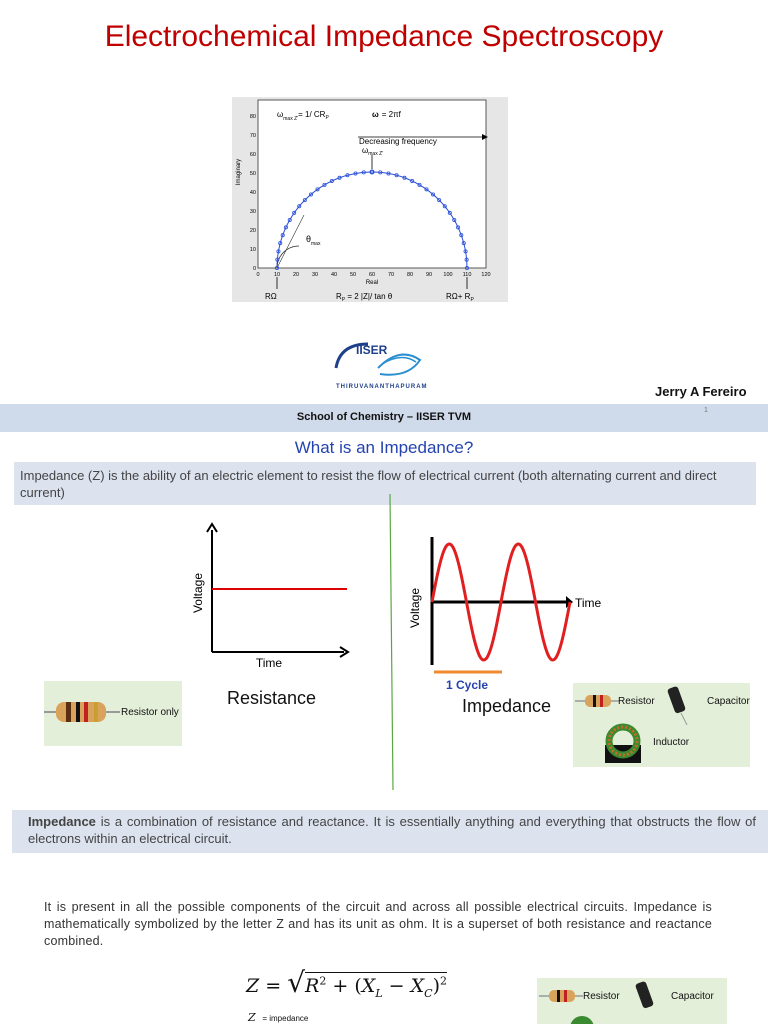  Describe the element at coordinates (254, 269) in the screenshot. I see `y-tick-label: 0` at that location.